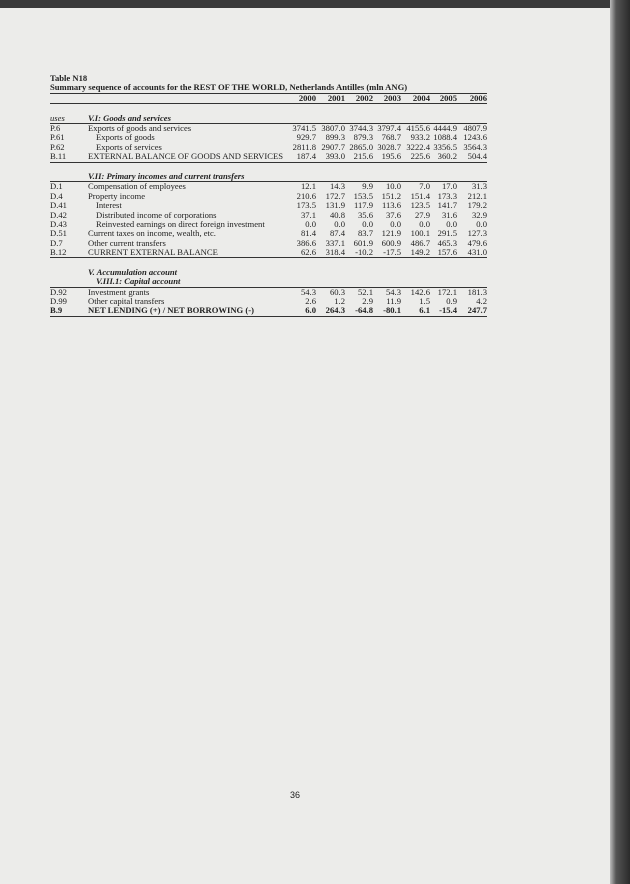  Describe the element at coordinates (306, 195) in the screenshot. I see `value-cell: 210.6` at that location.